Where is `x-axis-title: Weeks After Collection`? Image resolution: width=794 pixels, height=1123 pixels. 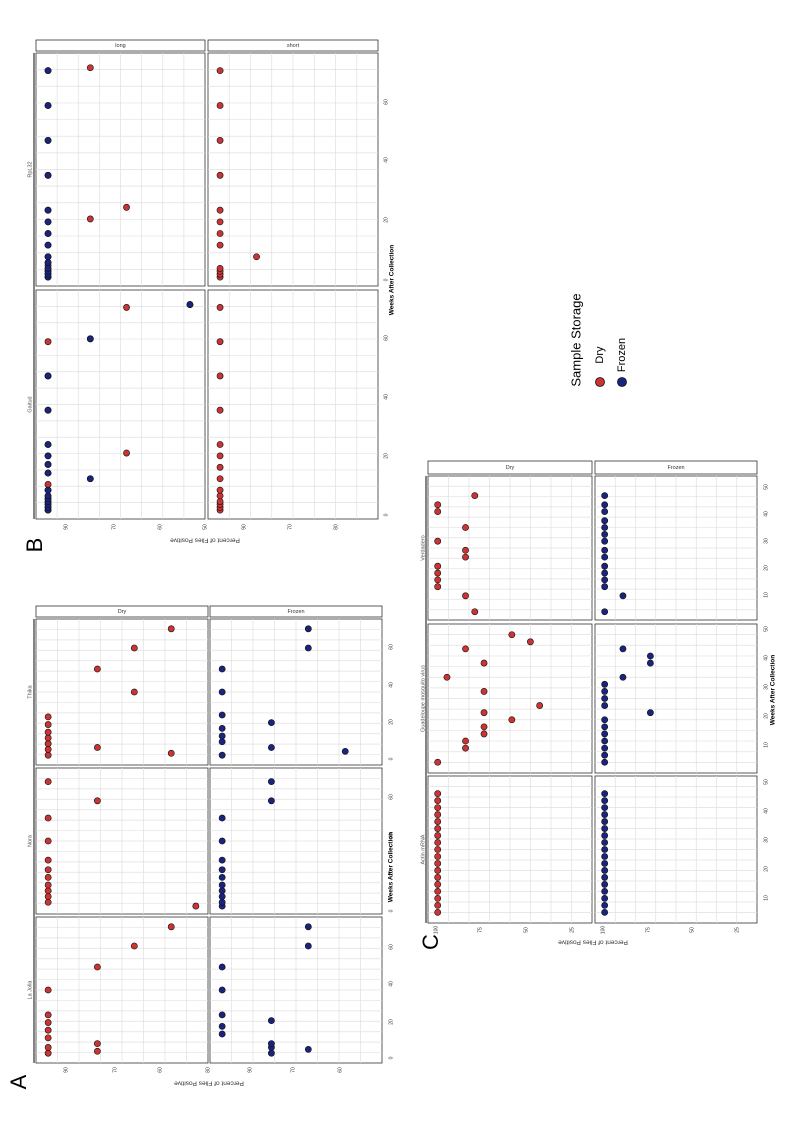 x-axis-title: Weeks After Collection is located at coordinates (773, 690).